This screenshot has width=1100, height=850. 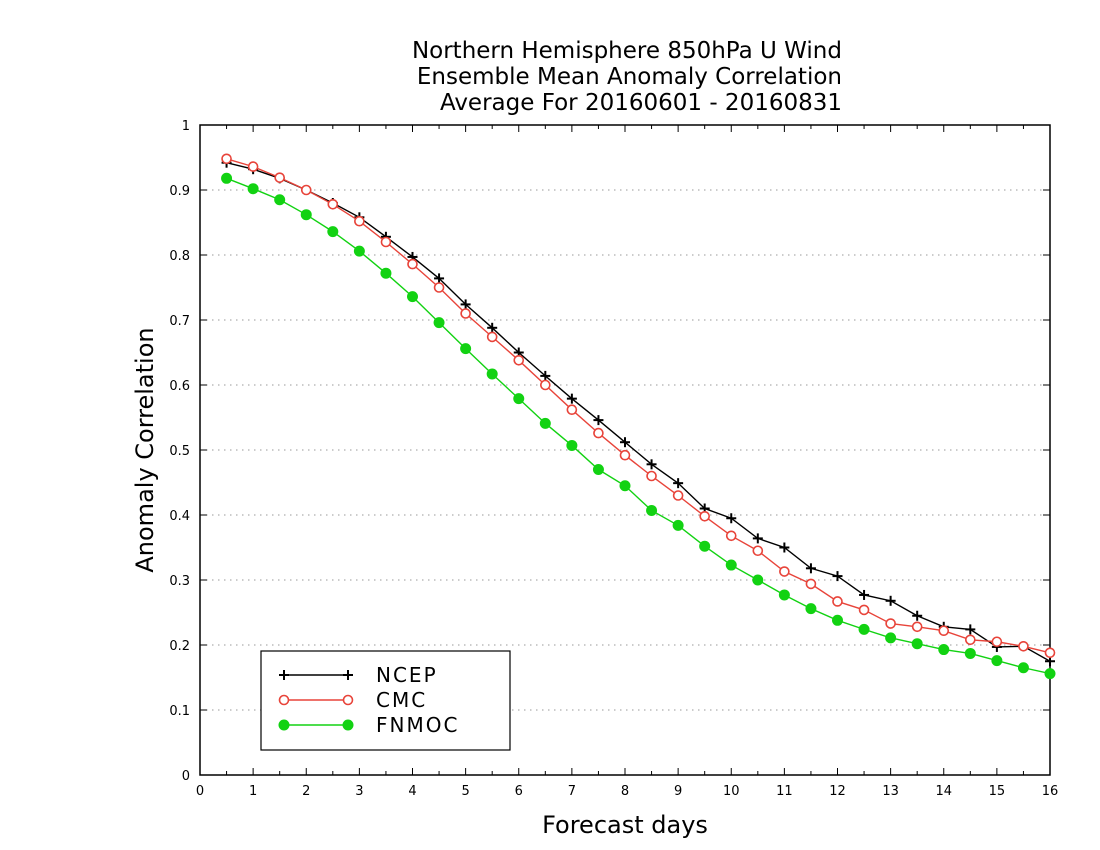 I want to click on chart-title-line: Northern Hemisphere 850hPa U Wind, so click(x=627, y=51).